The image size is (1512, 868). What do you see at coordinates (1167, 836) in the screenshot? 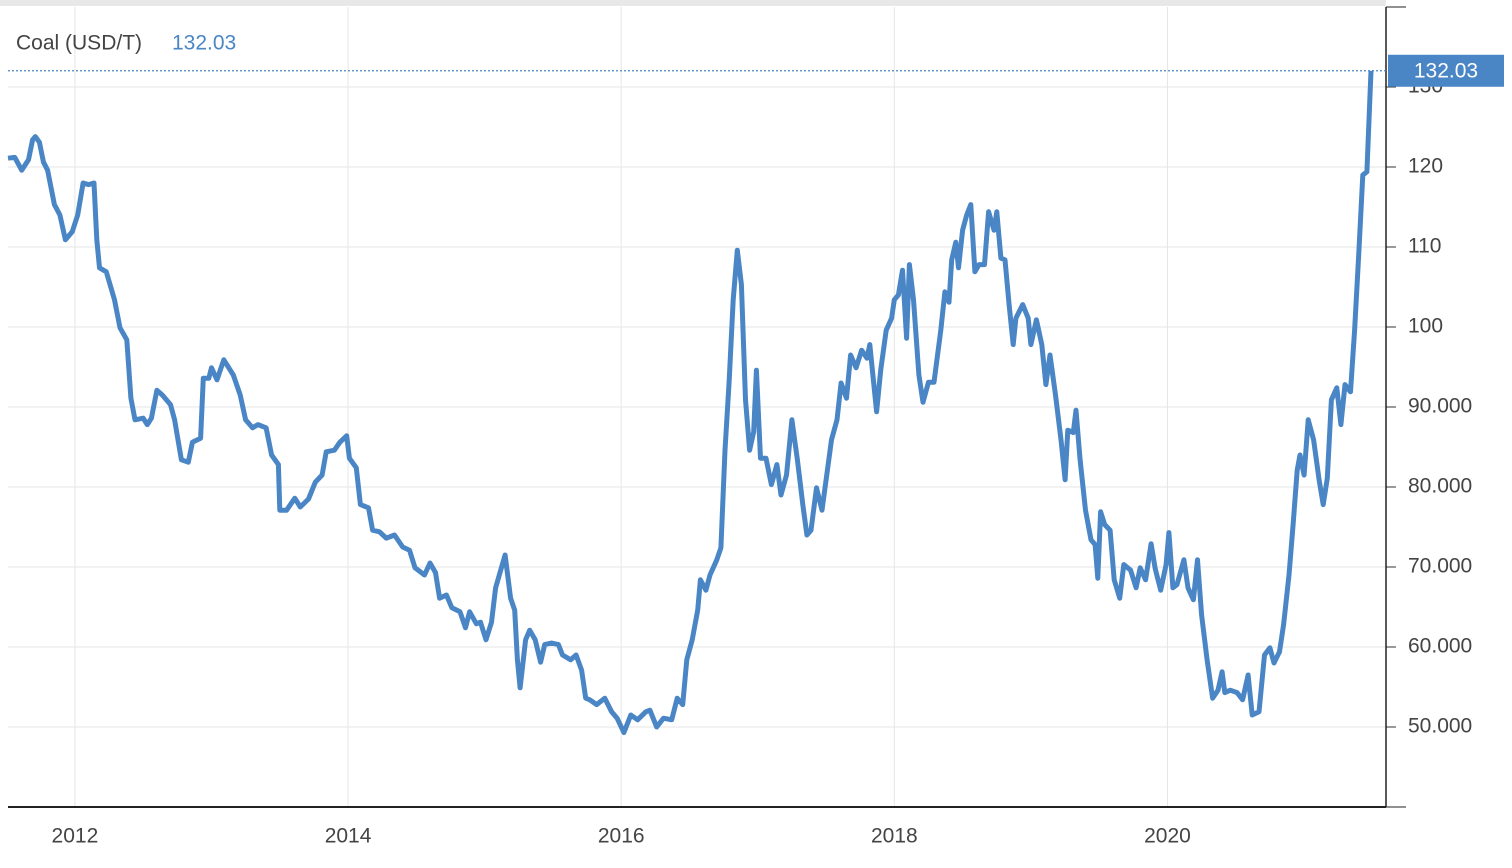
I see `x-tick-label: 2020` at bounding box center [1167, 836].